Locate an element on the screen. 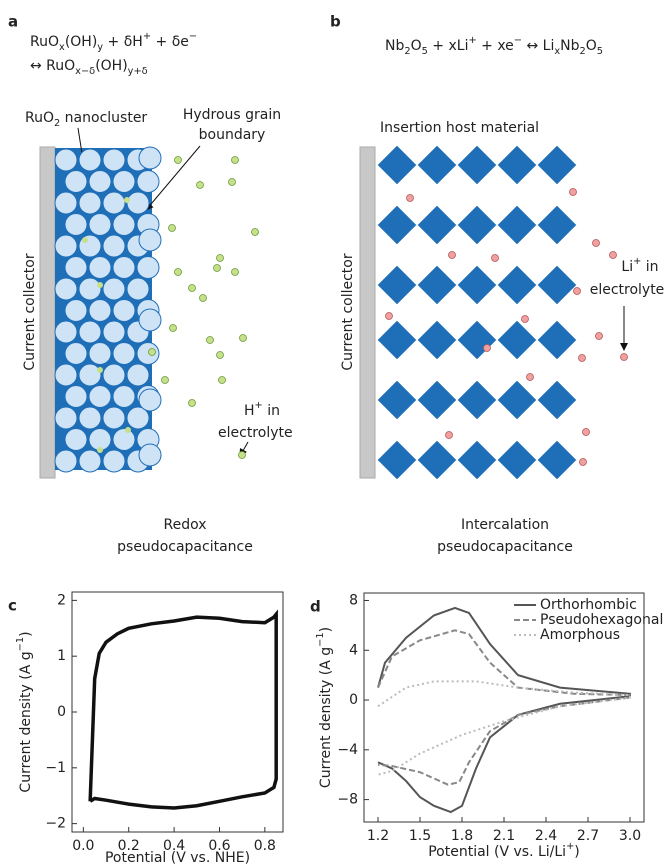  legend-label: Orthorhombic is located at coordinates (588, 605).